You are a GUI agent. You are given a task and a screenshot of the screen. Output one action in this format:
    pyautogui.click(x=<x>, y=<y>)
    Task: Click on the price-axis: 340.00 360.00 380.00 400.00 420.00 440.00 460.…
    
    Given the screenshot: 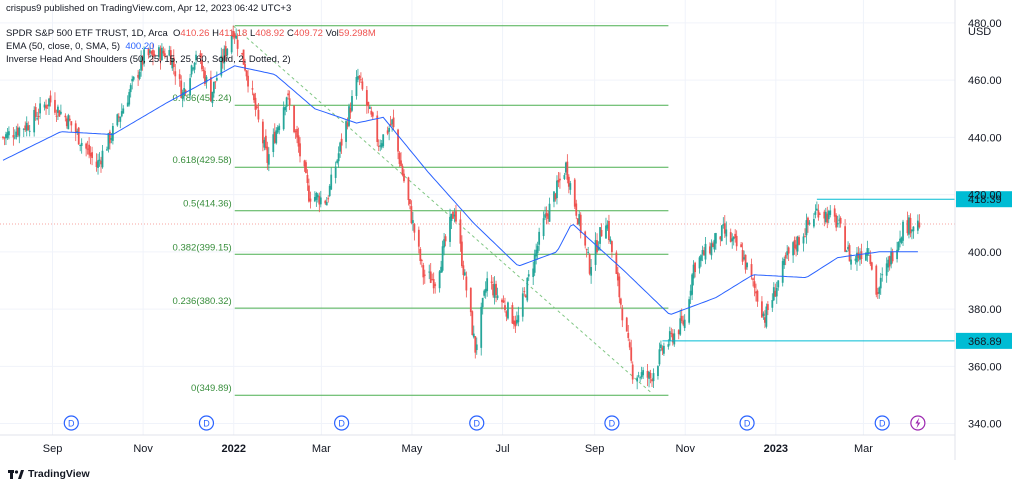 What is the action you would take?
    pyautogui.click(x=985, y=224)
    